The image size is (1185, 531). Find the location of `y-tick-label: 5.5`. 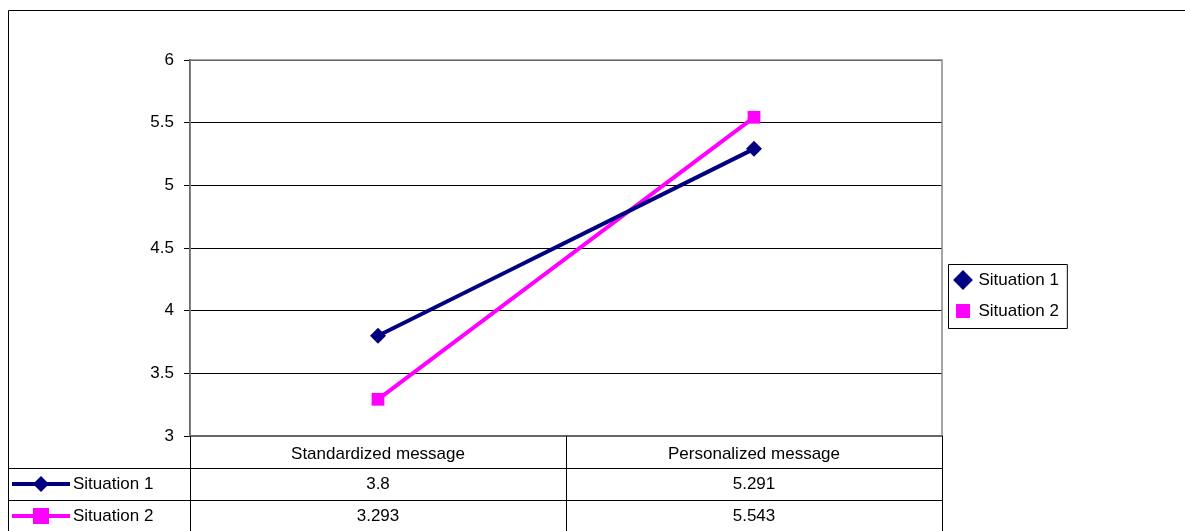

y-tick-label: 5.5 is located at coordinates (162, 122).